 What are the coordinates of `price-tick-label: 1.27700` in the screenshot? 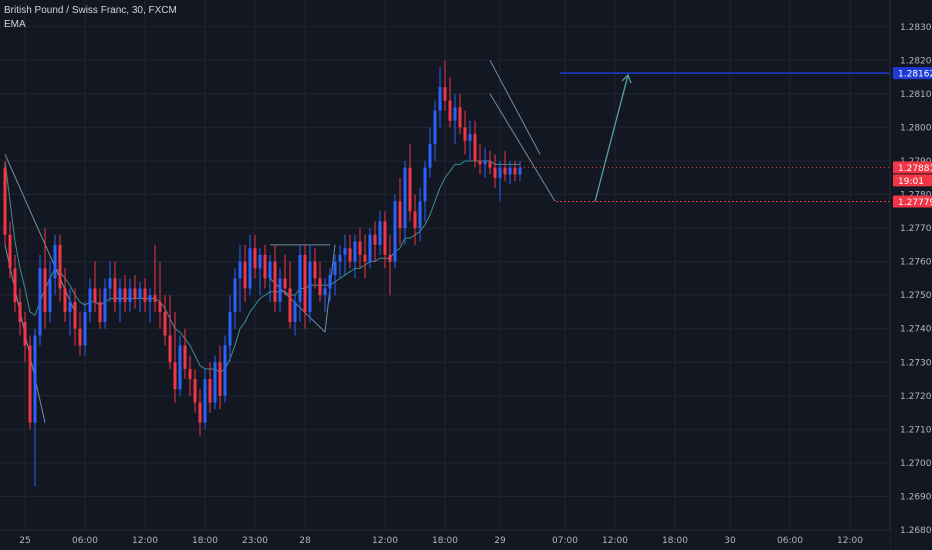 It's located at (916, 229).